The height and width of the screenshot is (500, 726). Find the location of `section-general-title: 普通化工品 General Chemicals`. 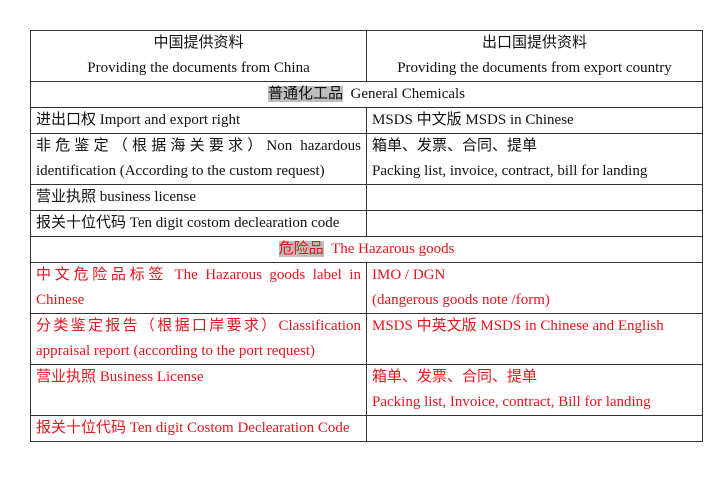

section-general-title: 普通化工品 General Chemicals is located at coordinates (366, 94).